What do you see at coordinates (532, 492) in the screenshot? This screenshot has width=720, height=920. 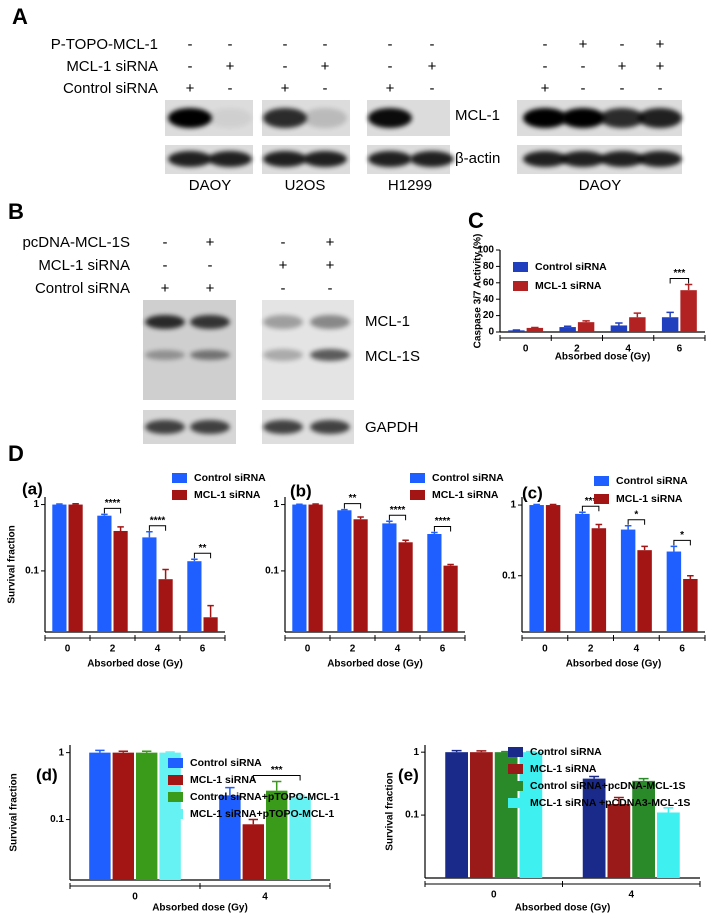 I see `subplot-title: (c)` at bounding box center [532, 492].